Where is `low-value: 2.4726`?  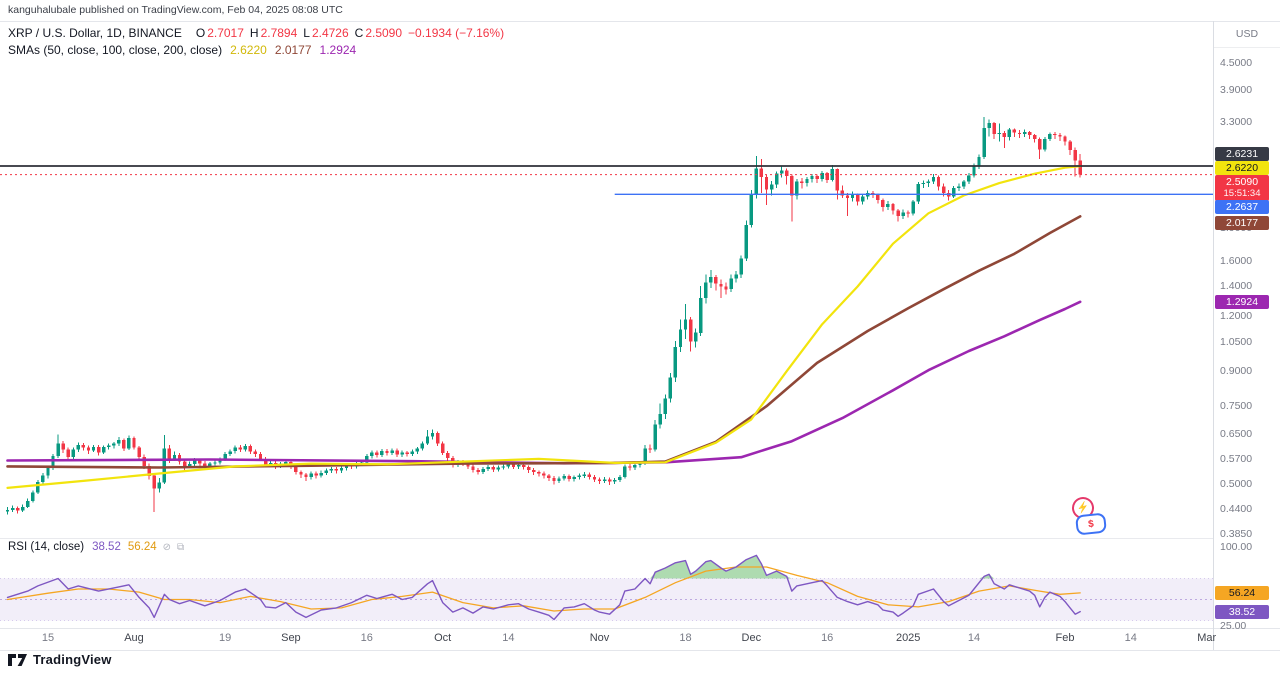
low-value: 2.4726 is located at coordinates (330, 33).